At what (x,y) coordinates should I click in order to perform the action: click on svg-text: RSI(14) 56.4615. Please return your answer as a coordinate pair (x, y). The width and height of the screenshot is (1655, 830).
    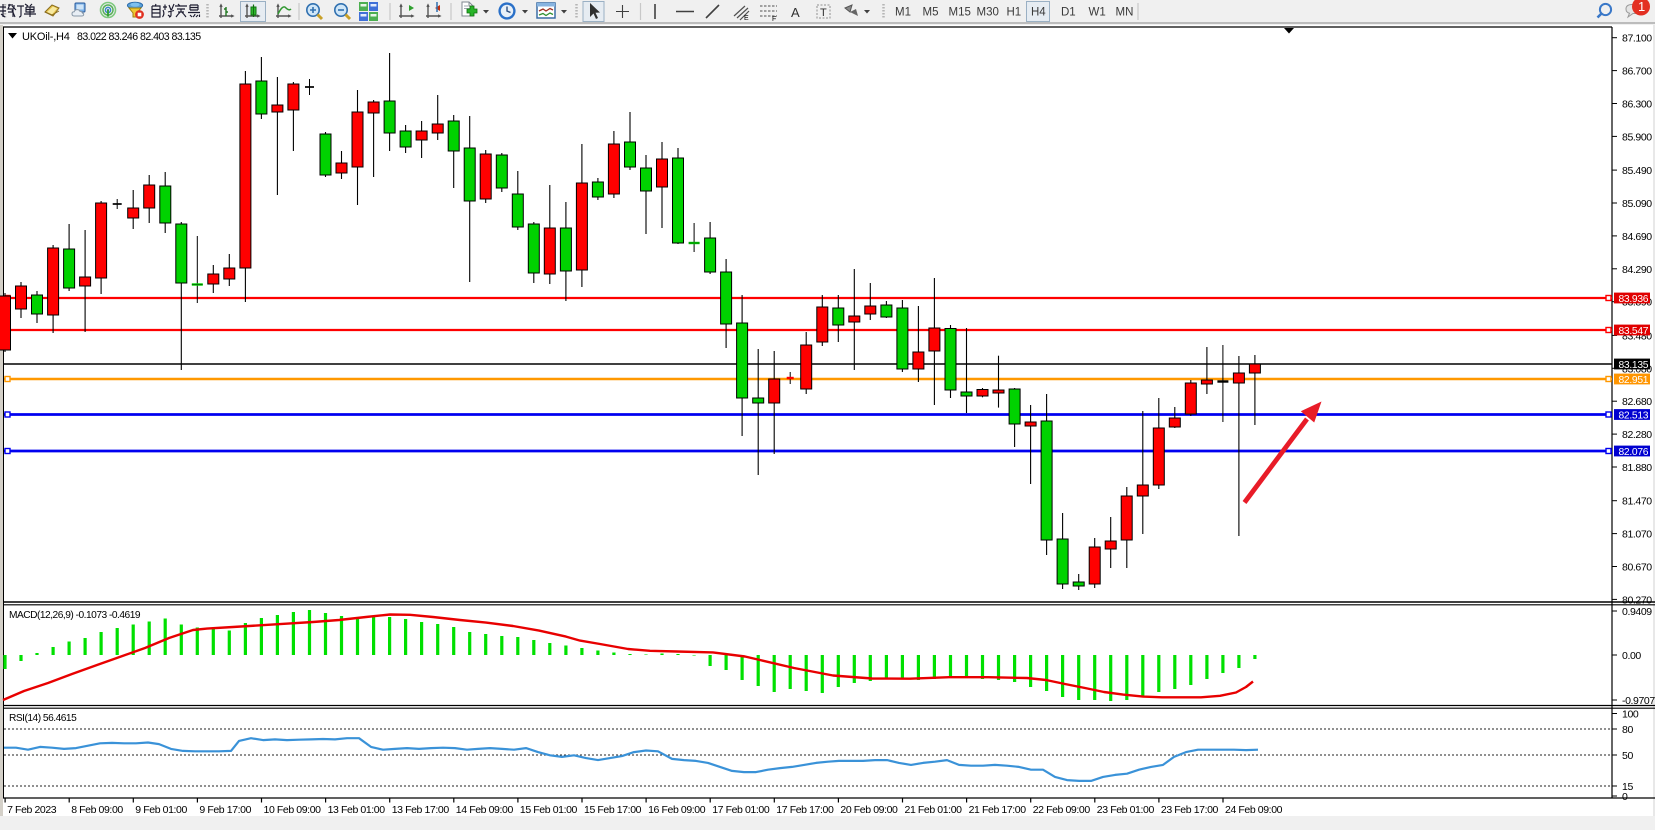
    Looking at the image, I should click on (43, 718).